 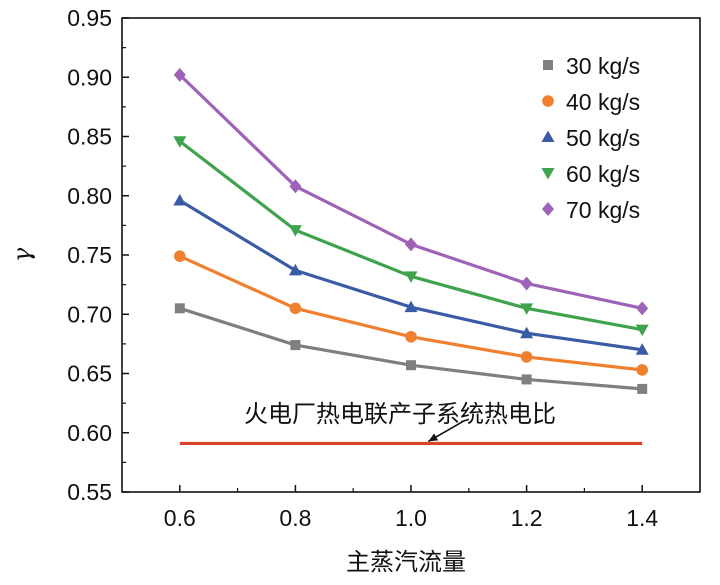 I want to click on x-tick-label: 0.6, so click(x=180, y=518).